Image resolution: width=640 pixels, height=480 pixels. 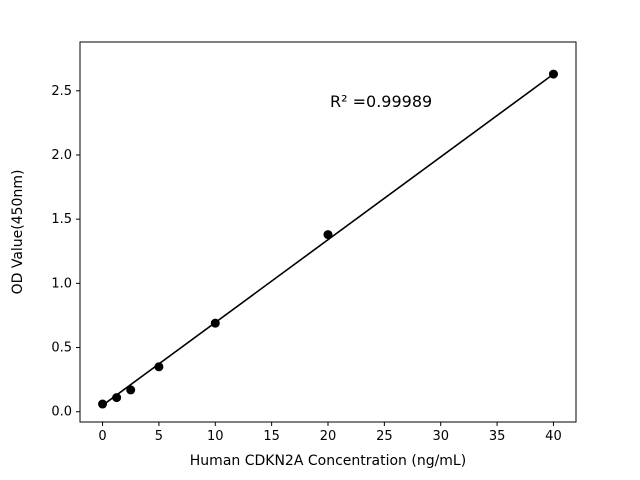 I want to click on x-tick-label: 0, so click(x=102, y=436).